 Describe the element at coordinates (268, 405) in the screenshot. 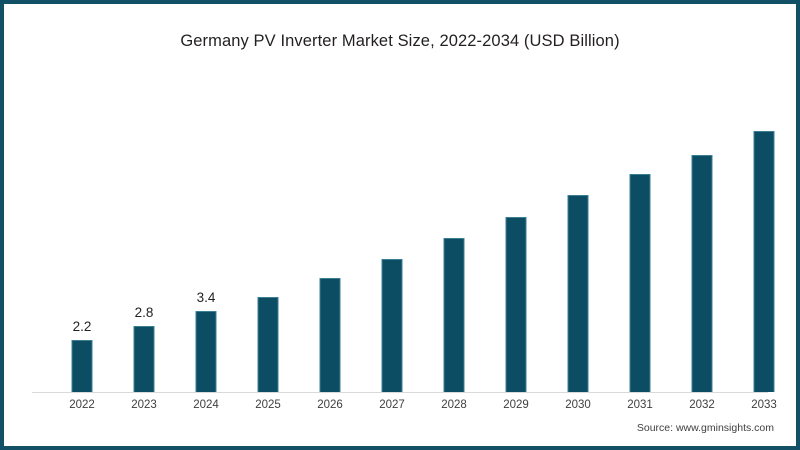

I see `x-tick-2025: 2025` at that location.